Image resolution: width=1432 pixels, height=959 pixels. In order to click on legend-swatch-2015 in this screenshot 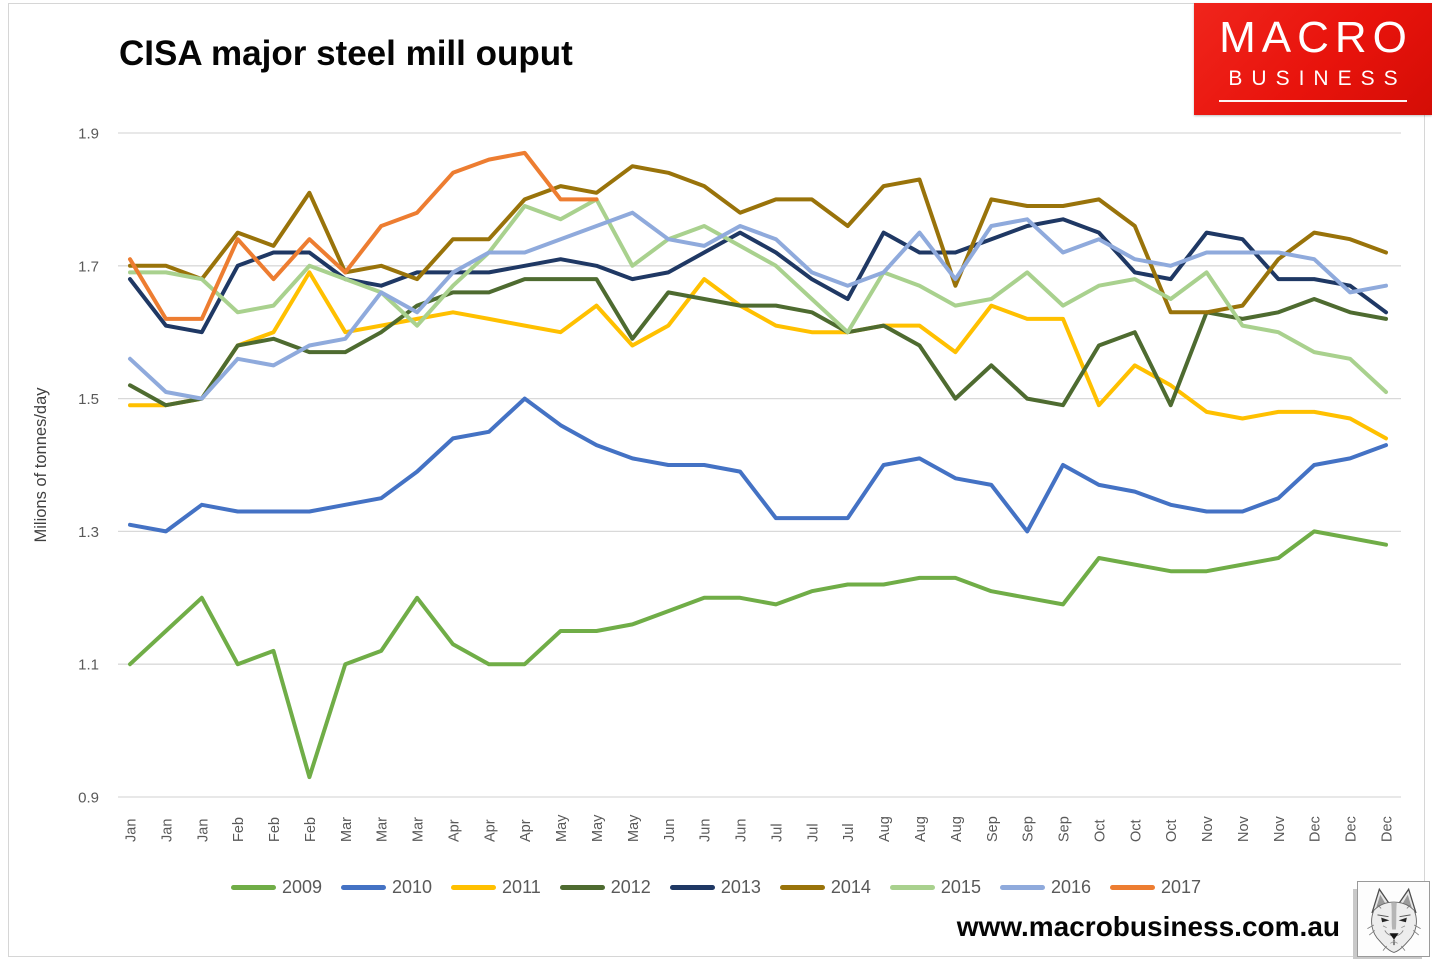, I will do `click(912, 887)`.